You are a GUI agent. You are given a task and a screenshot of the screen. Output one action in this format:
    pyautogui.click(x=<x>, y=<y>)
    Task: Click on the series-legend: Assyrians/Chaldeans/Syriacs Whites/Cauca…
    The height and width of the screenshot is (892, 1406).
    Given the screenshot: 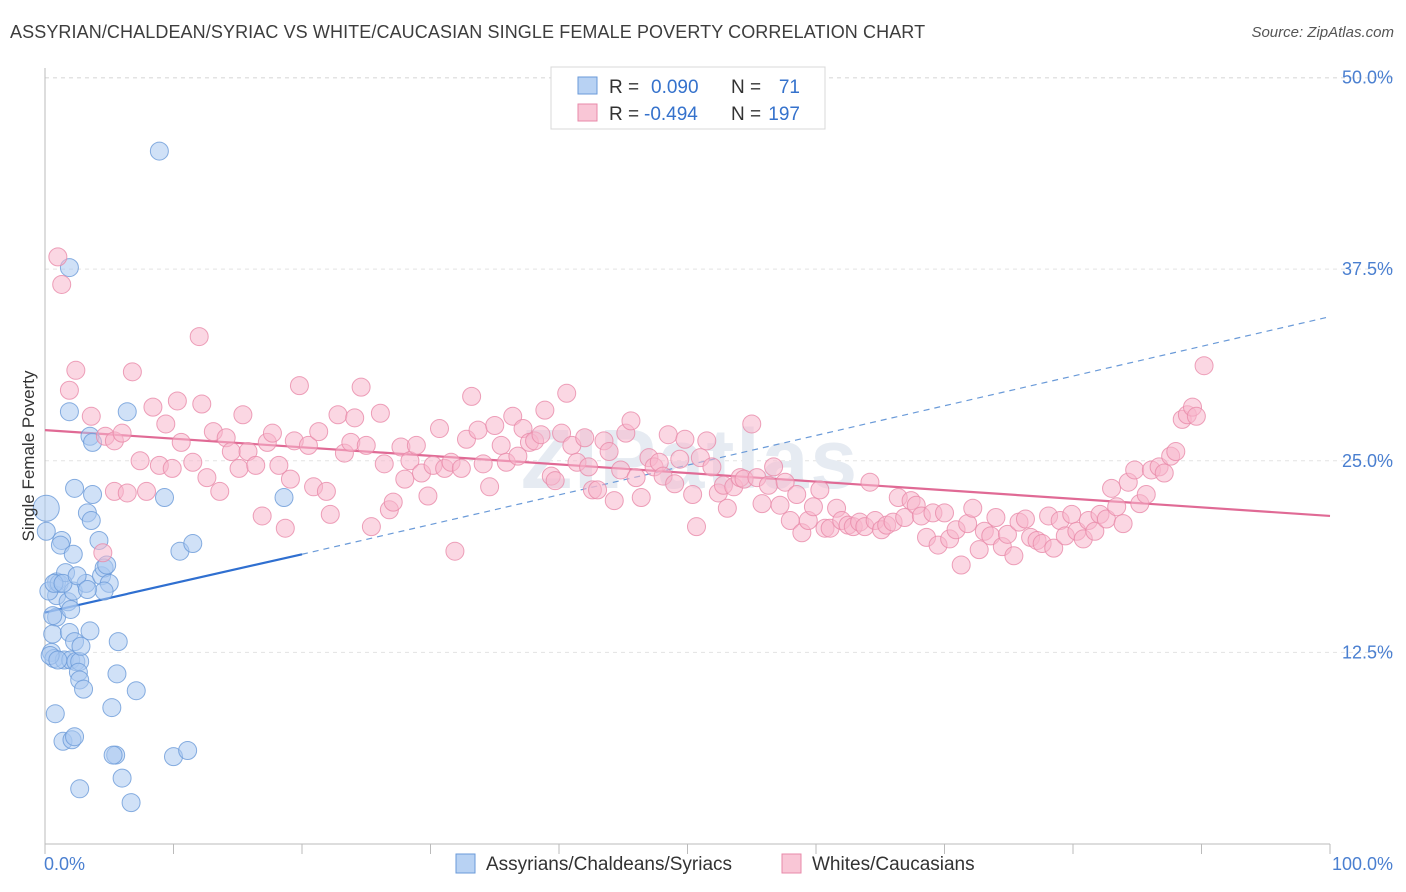 What is the action you would take?
    pyautogui.click(x=715, y=864)
    